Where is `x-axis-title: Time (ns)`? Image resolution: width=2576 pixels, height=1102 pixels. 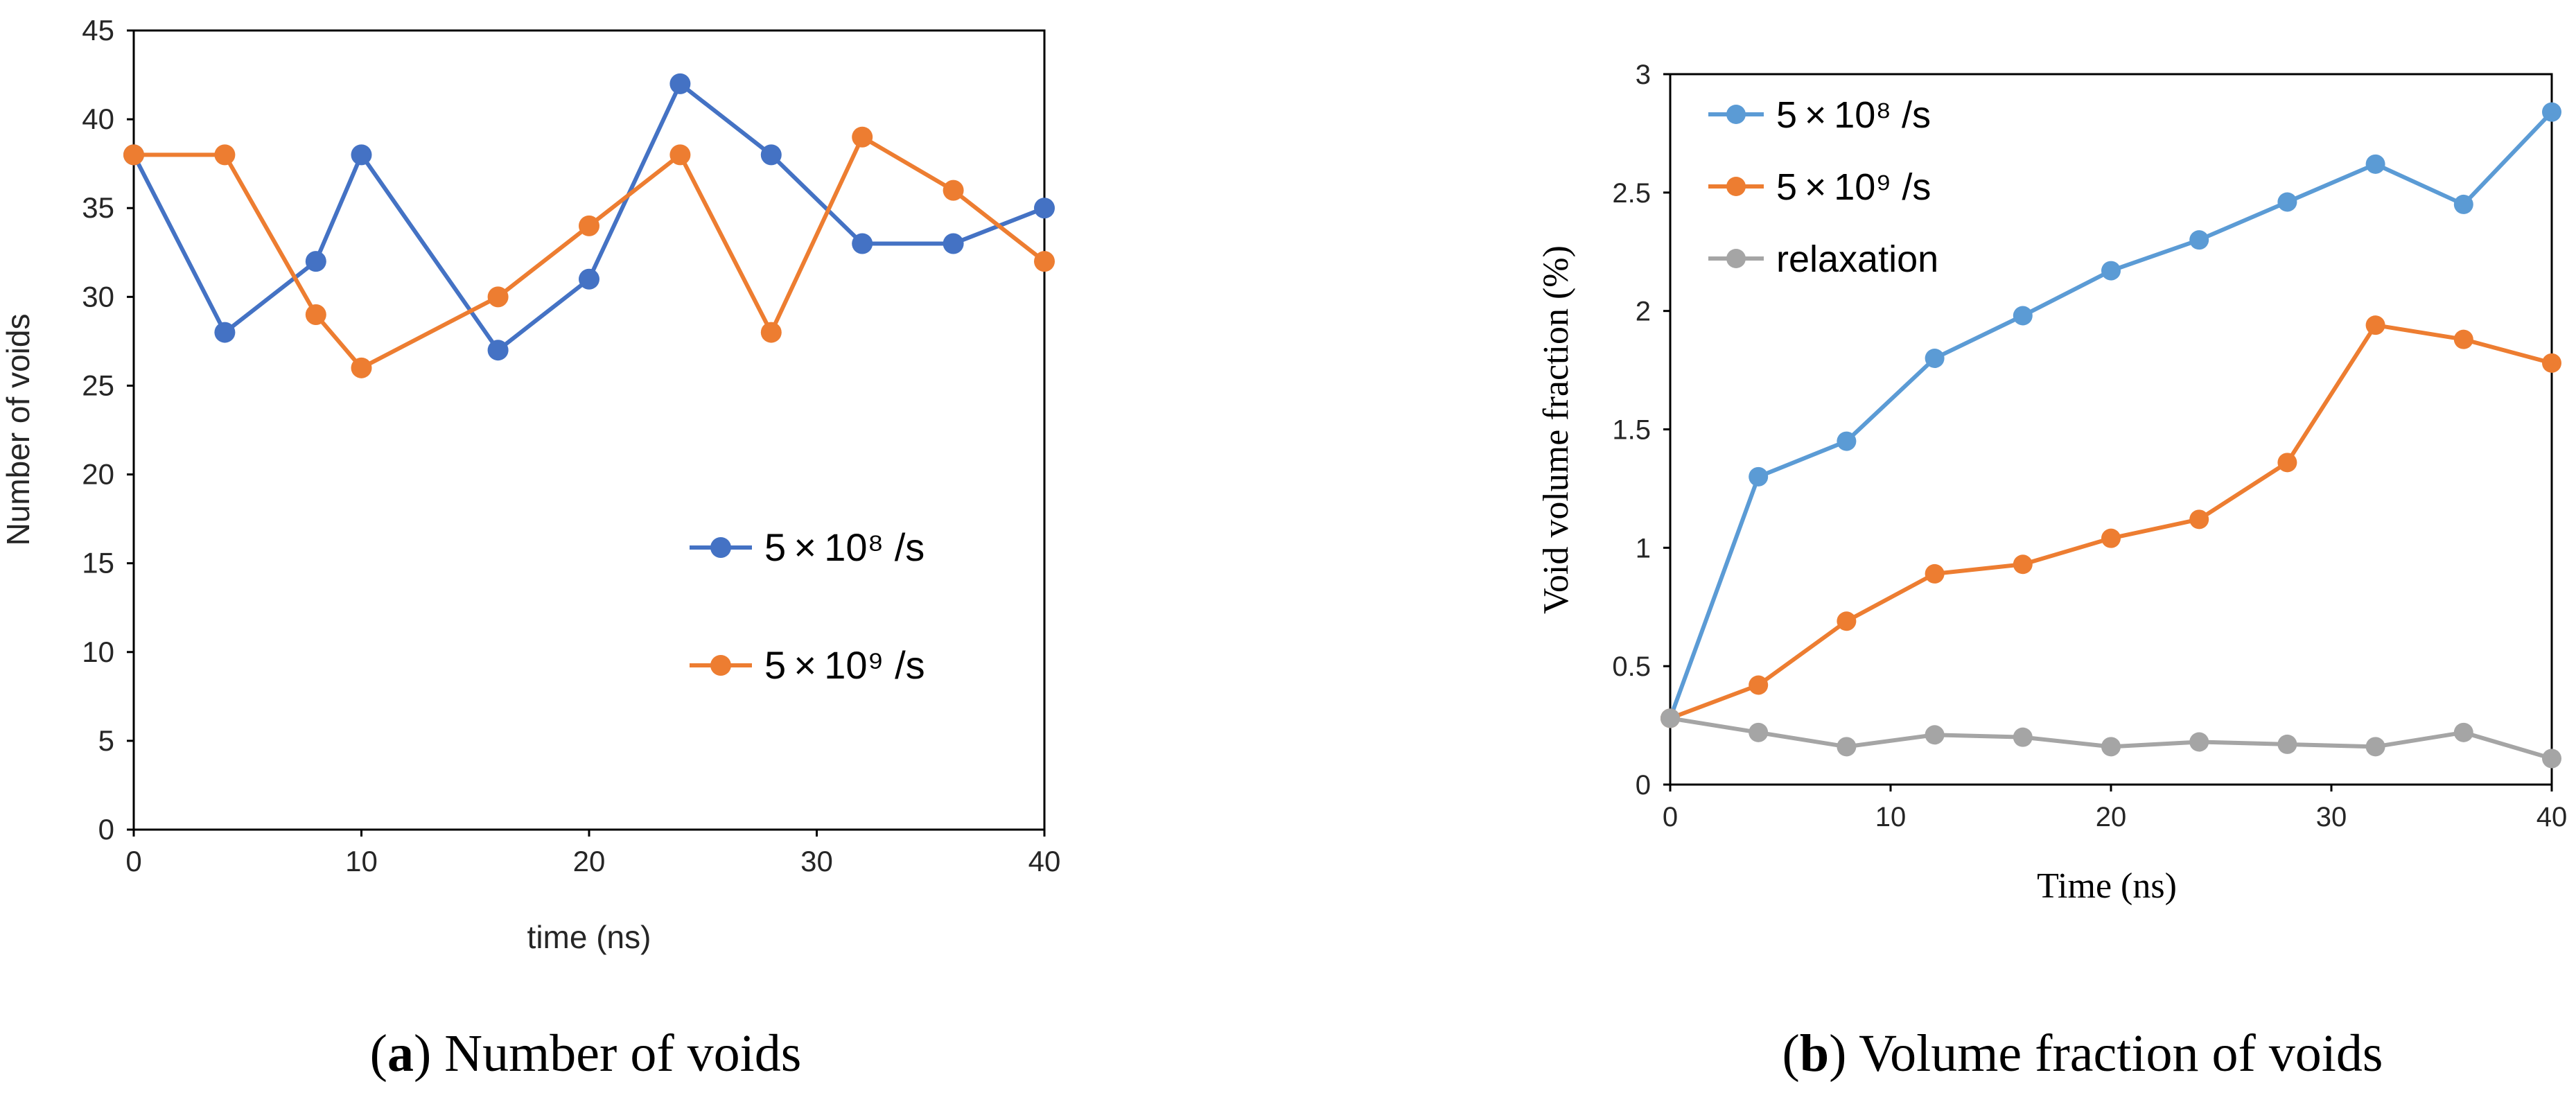 x-axis-title: Time (ns) is located at coordinates (2107, 886).